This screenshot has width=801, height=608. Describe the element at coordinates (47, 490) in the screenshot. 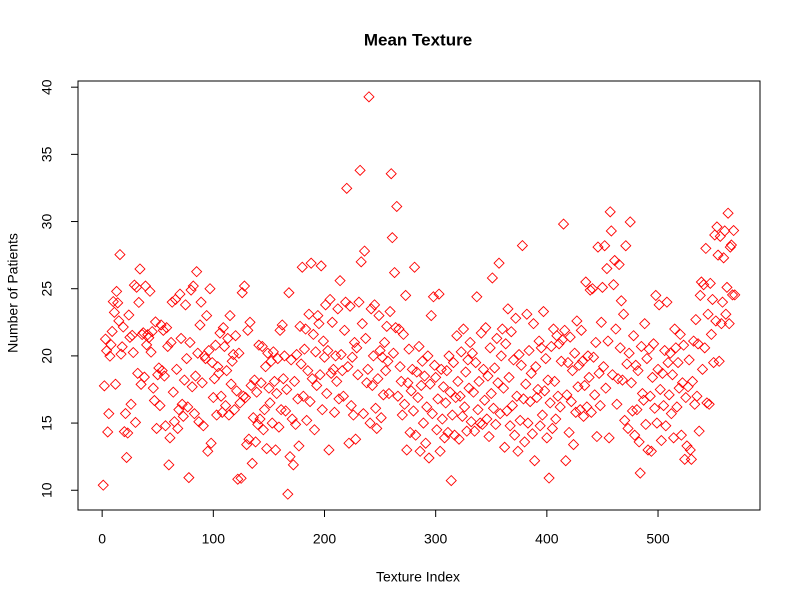

I see `y-tick-label: 10` at that location.